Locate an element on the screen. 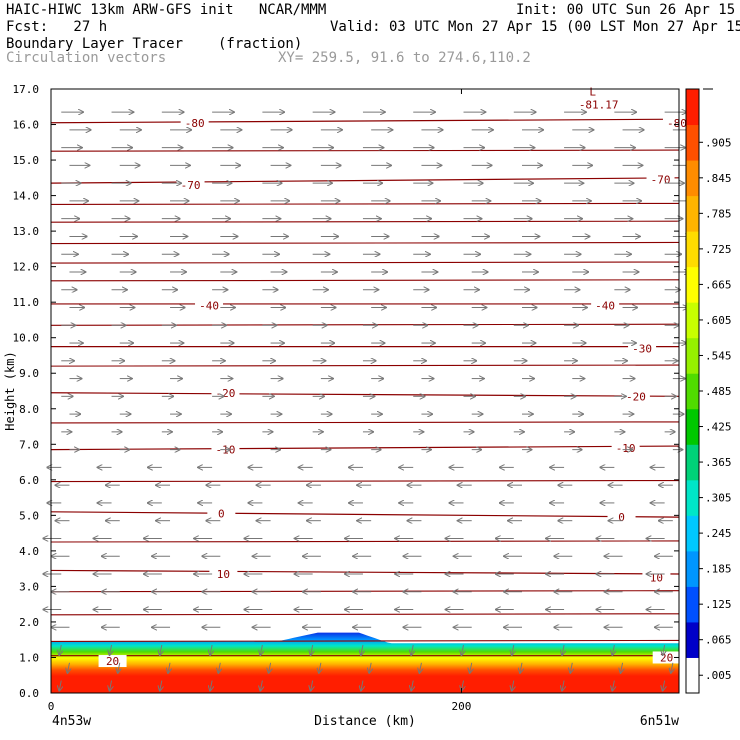 The height and width of the screenshot is (740, 740). y-tick-label: 2.0 is located at coordinates (29, 622).